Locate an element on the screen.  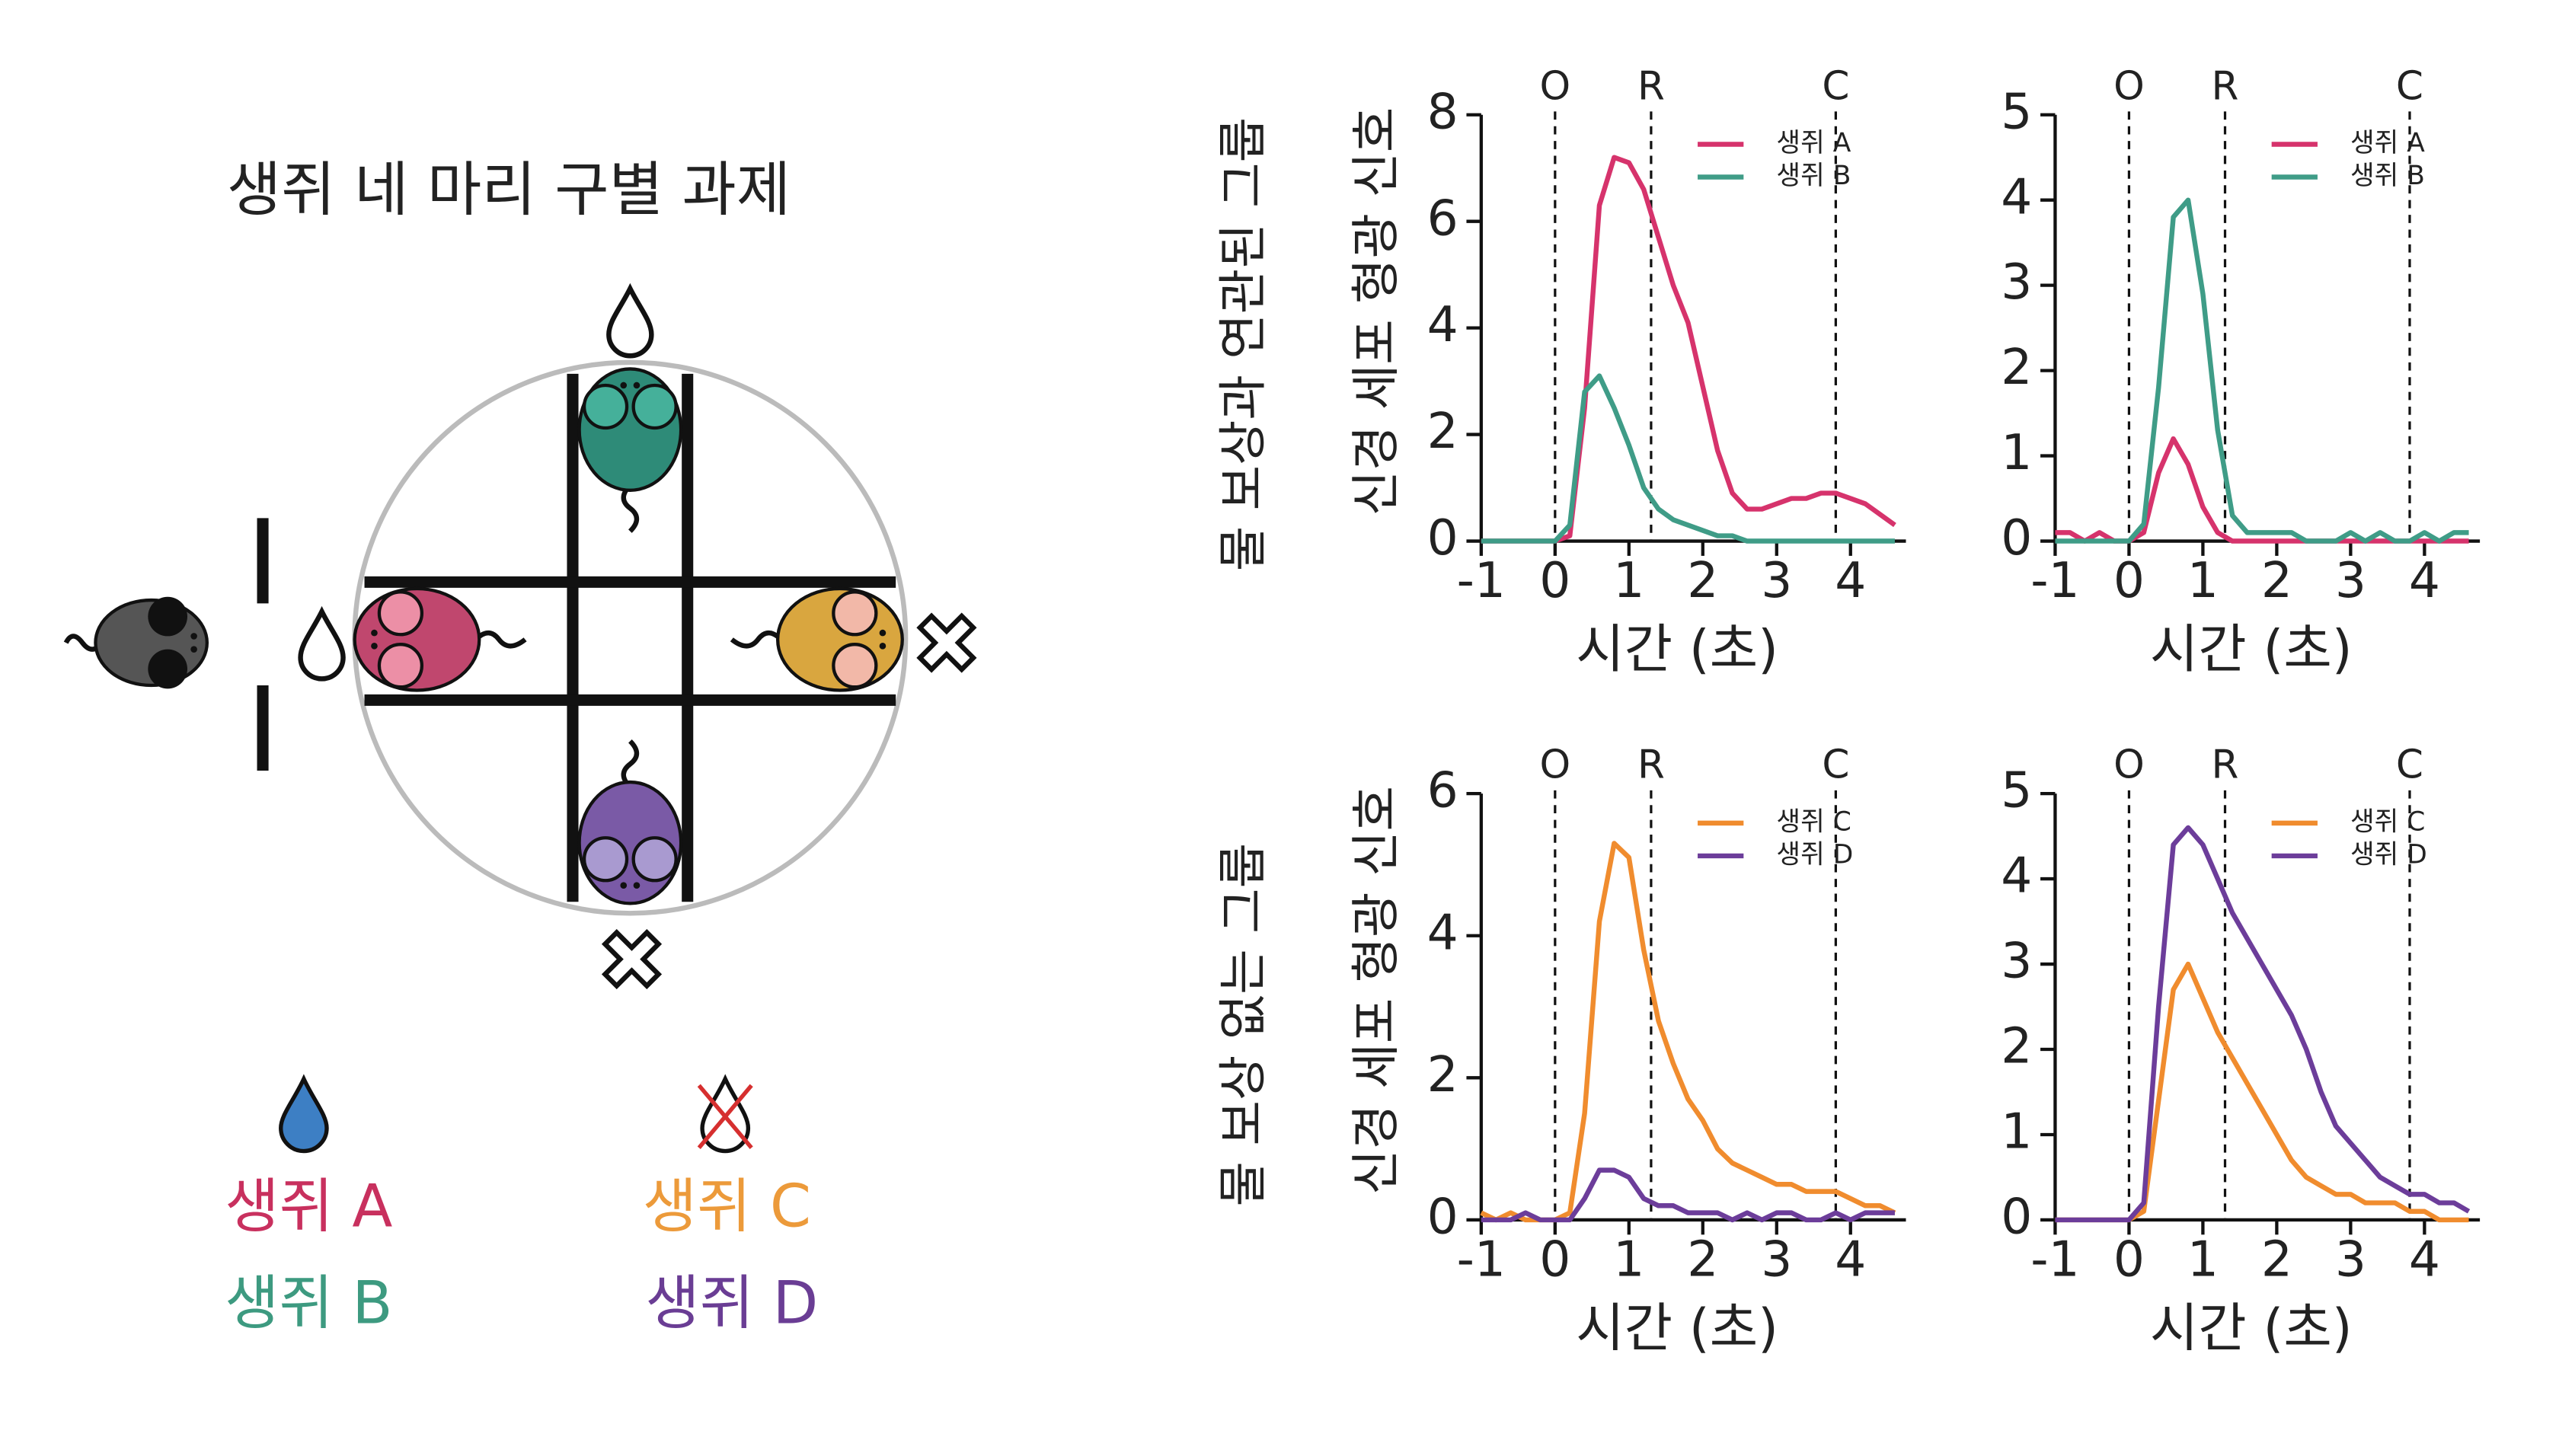
maze is located at coordinates (630, 637).